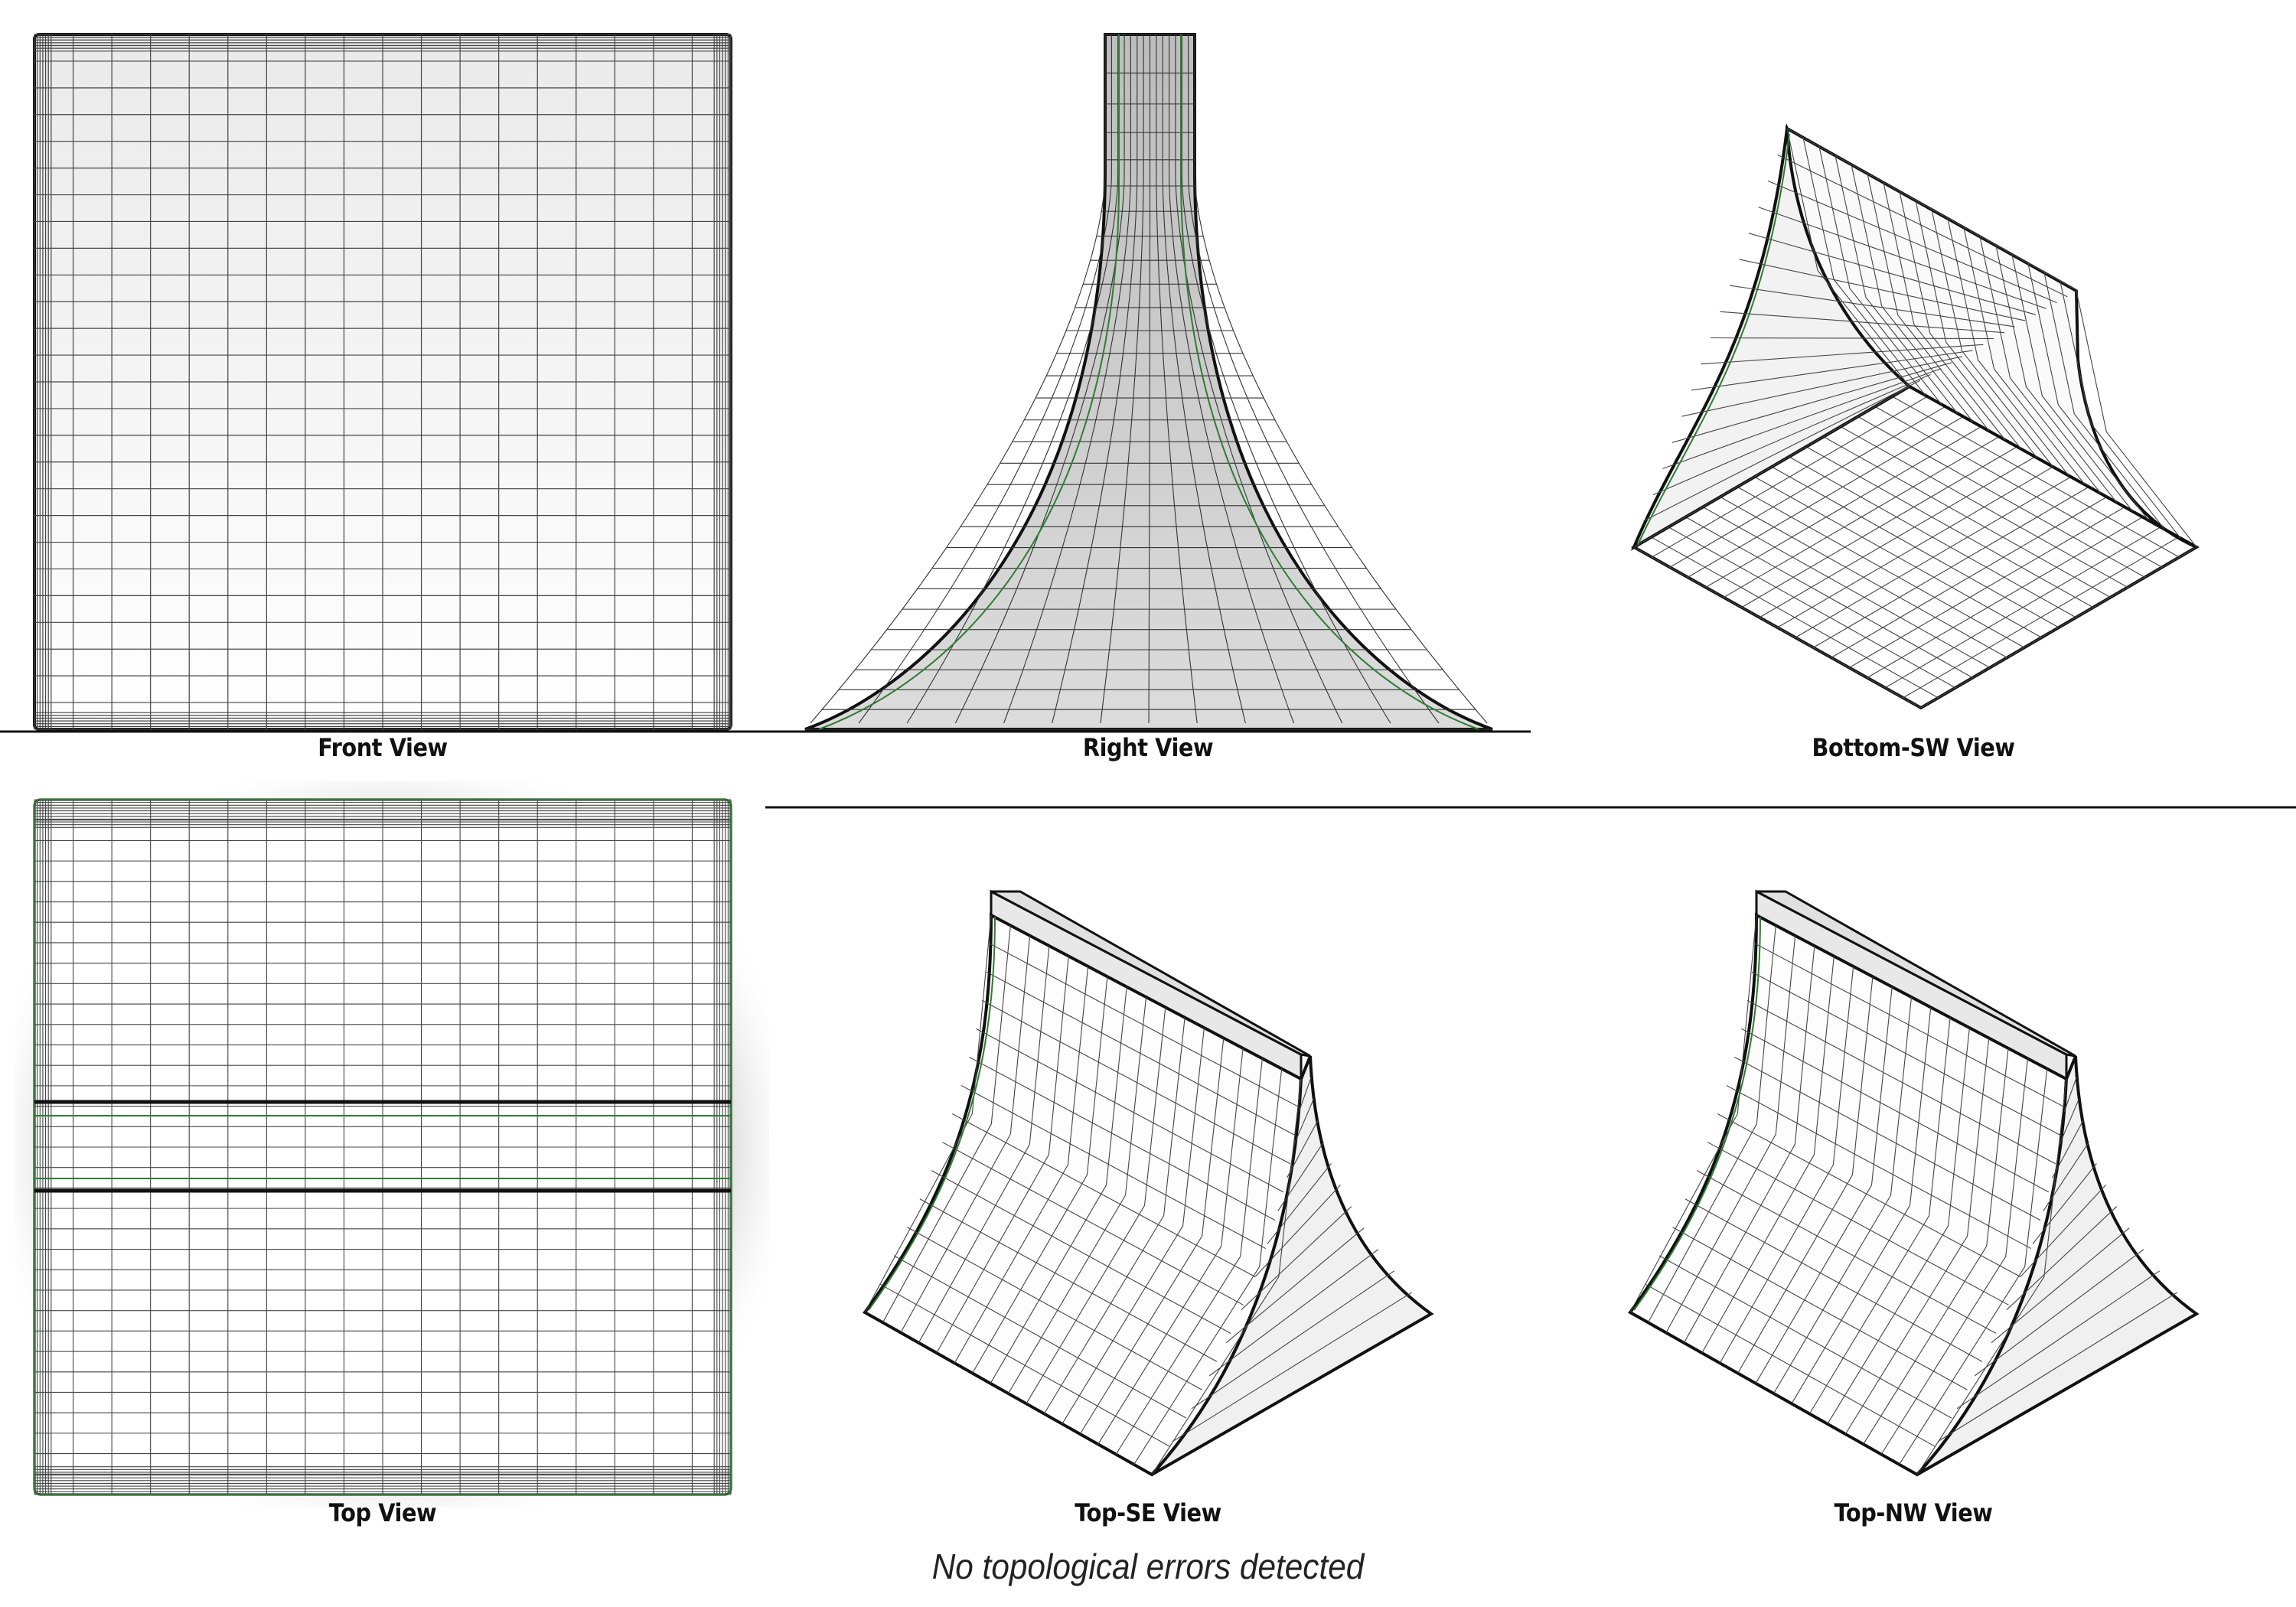  I want to click on top-se-view-label: Top-SE View, so click(1148, 1512).